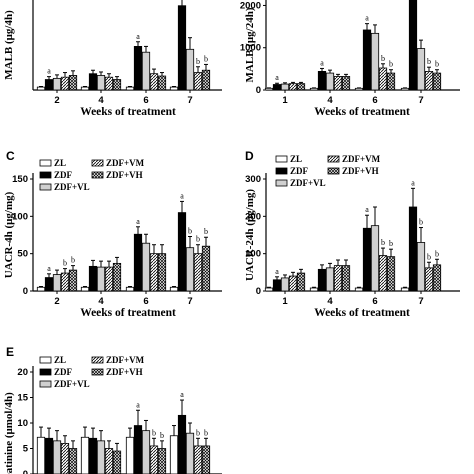 The image size is (474, 474). I want to click on y-axis-label: UACR-4h (μg/mg), so click(9, 234).